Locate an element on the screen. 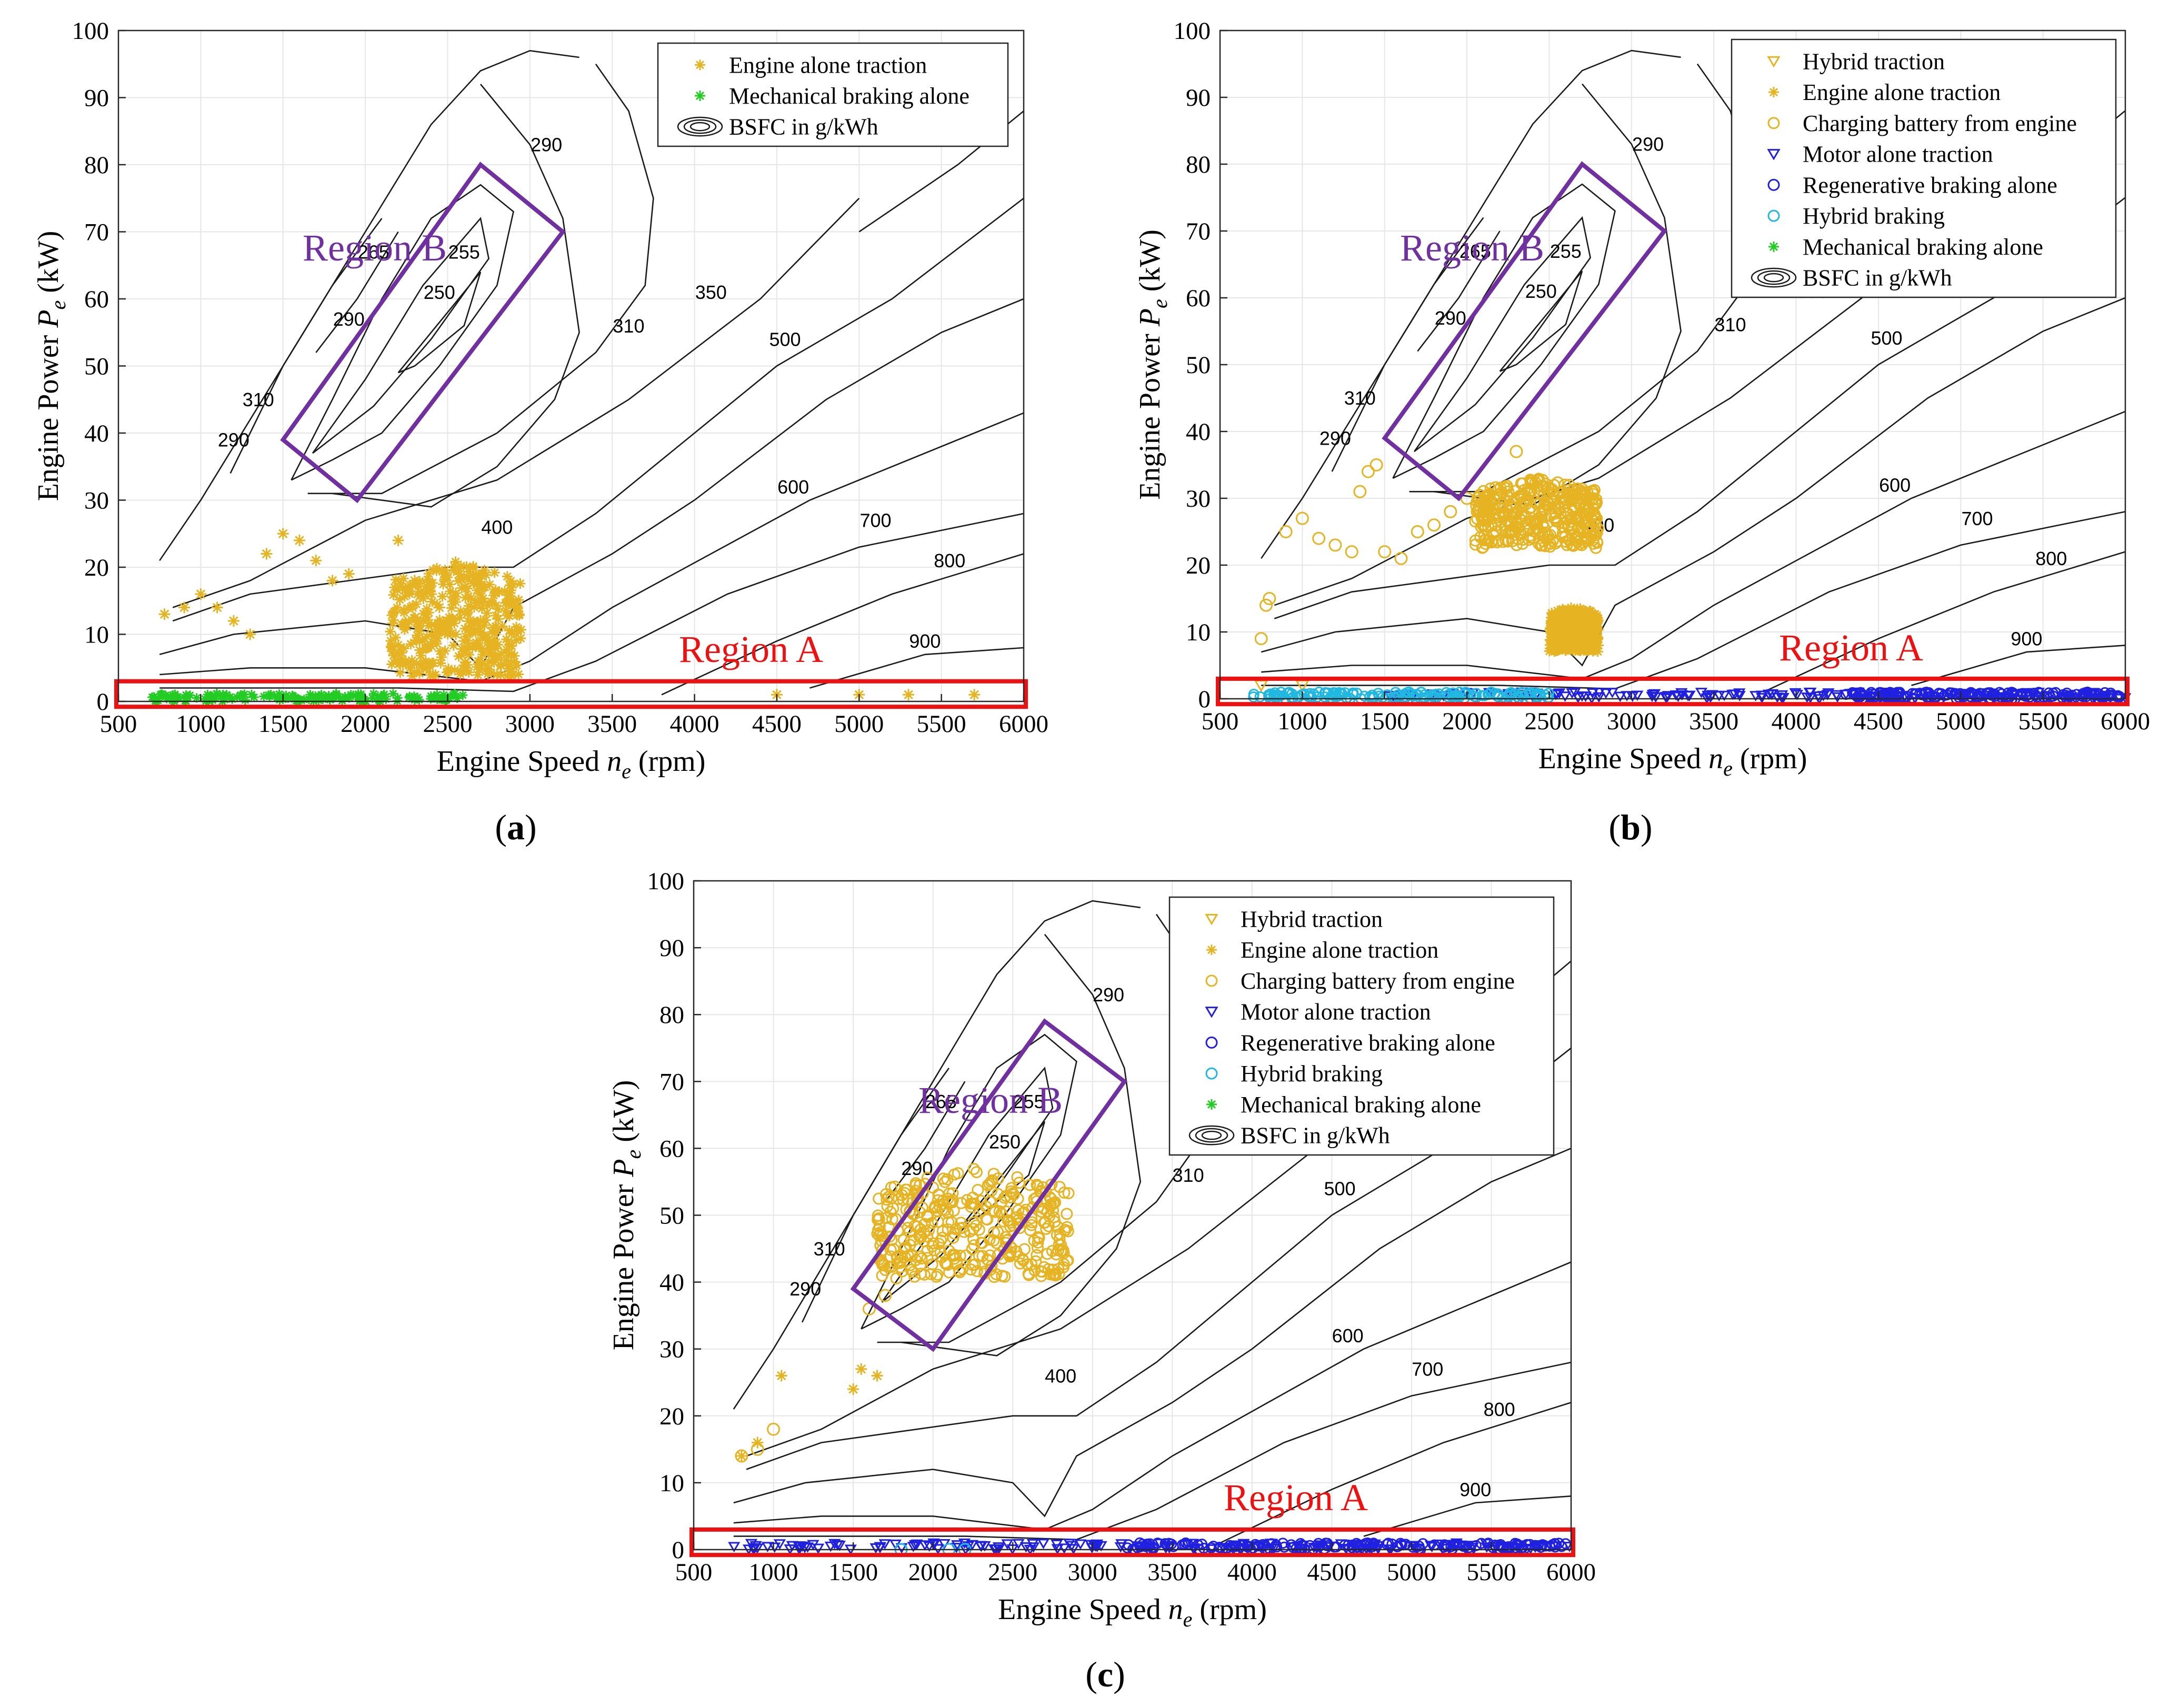 The height and width of the screenshot is (1708, 2159). legend-label: Hybrid braking is located at coordinates (1874, 216).